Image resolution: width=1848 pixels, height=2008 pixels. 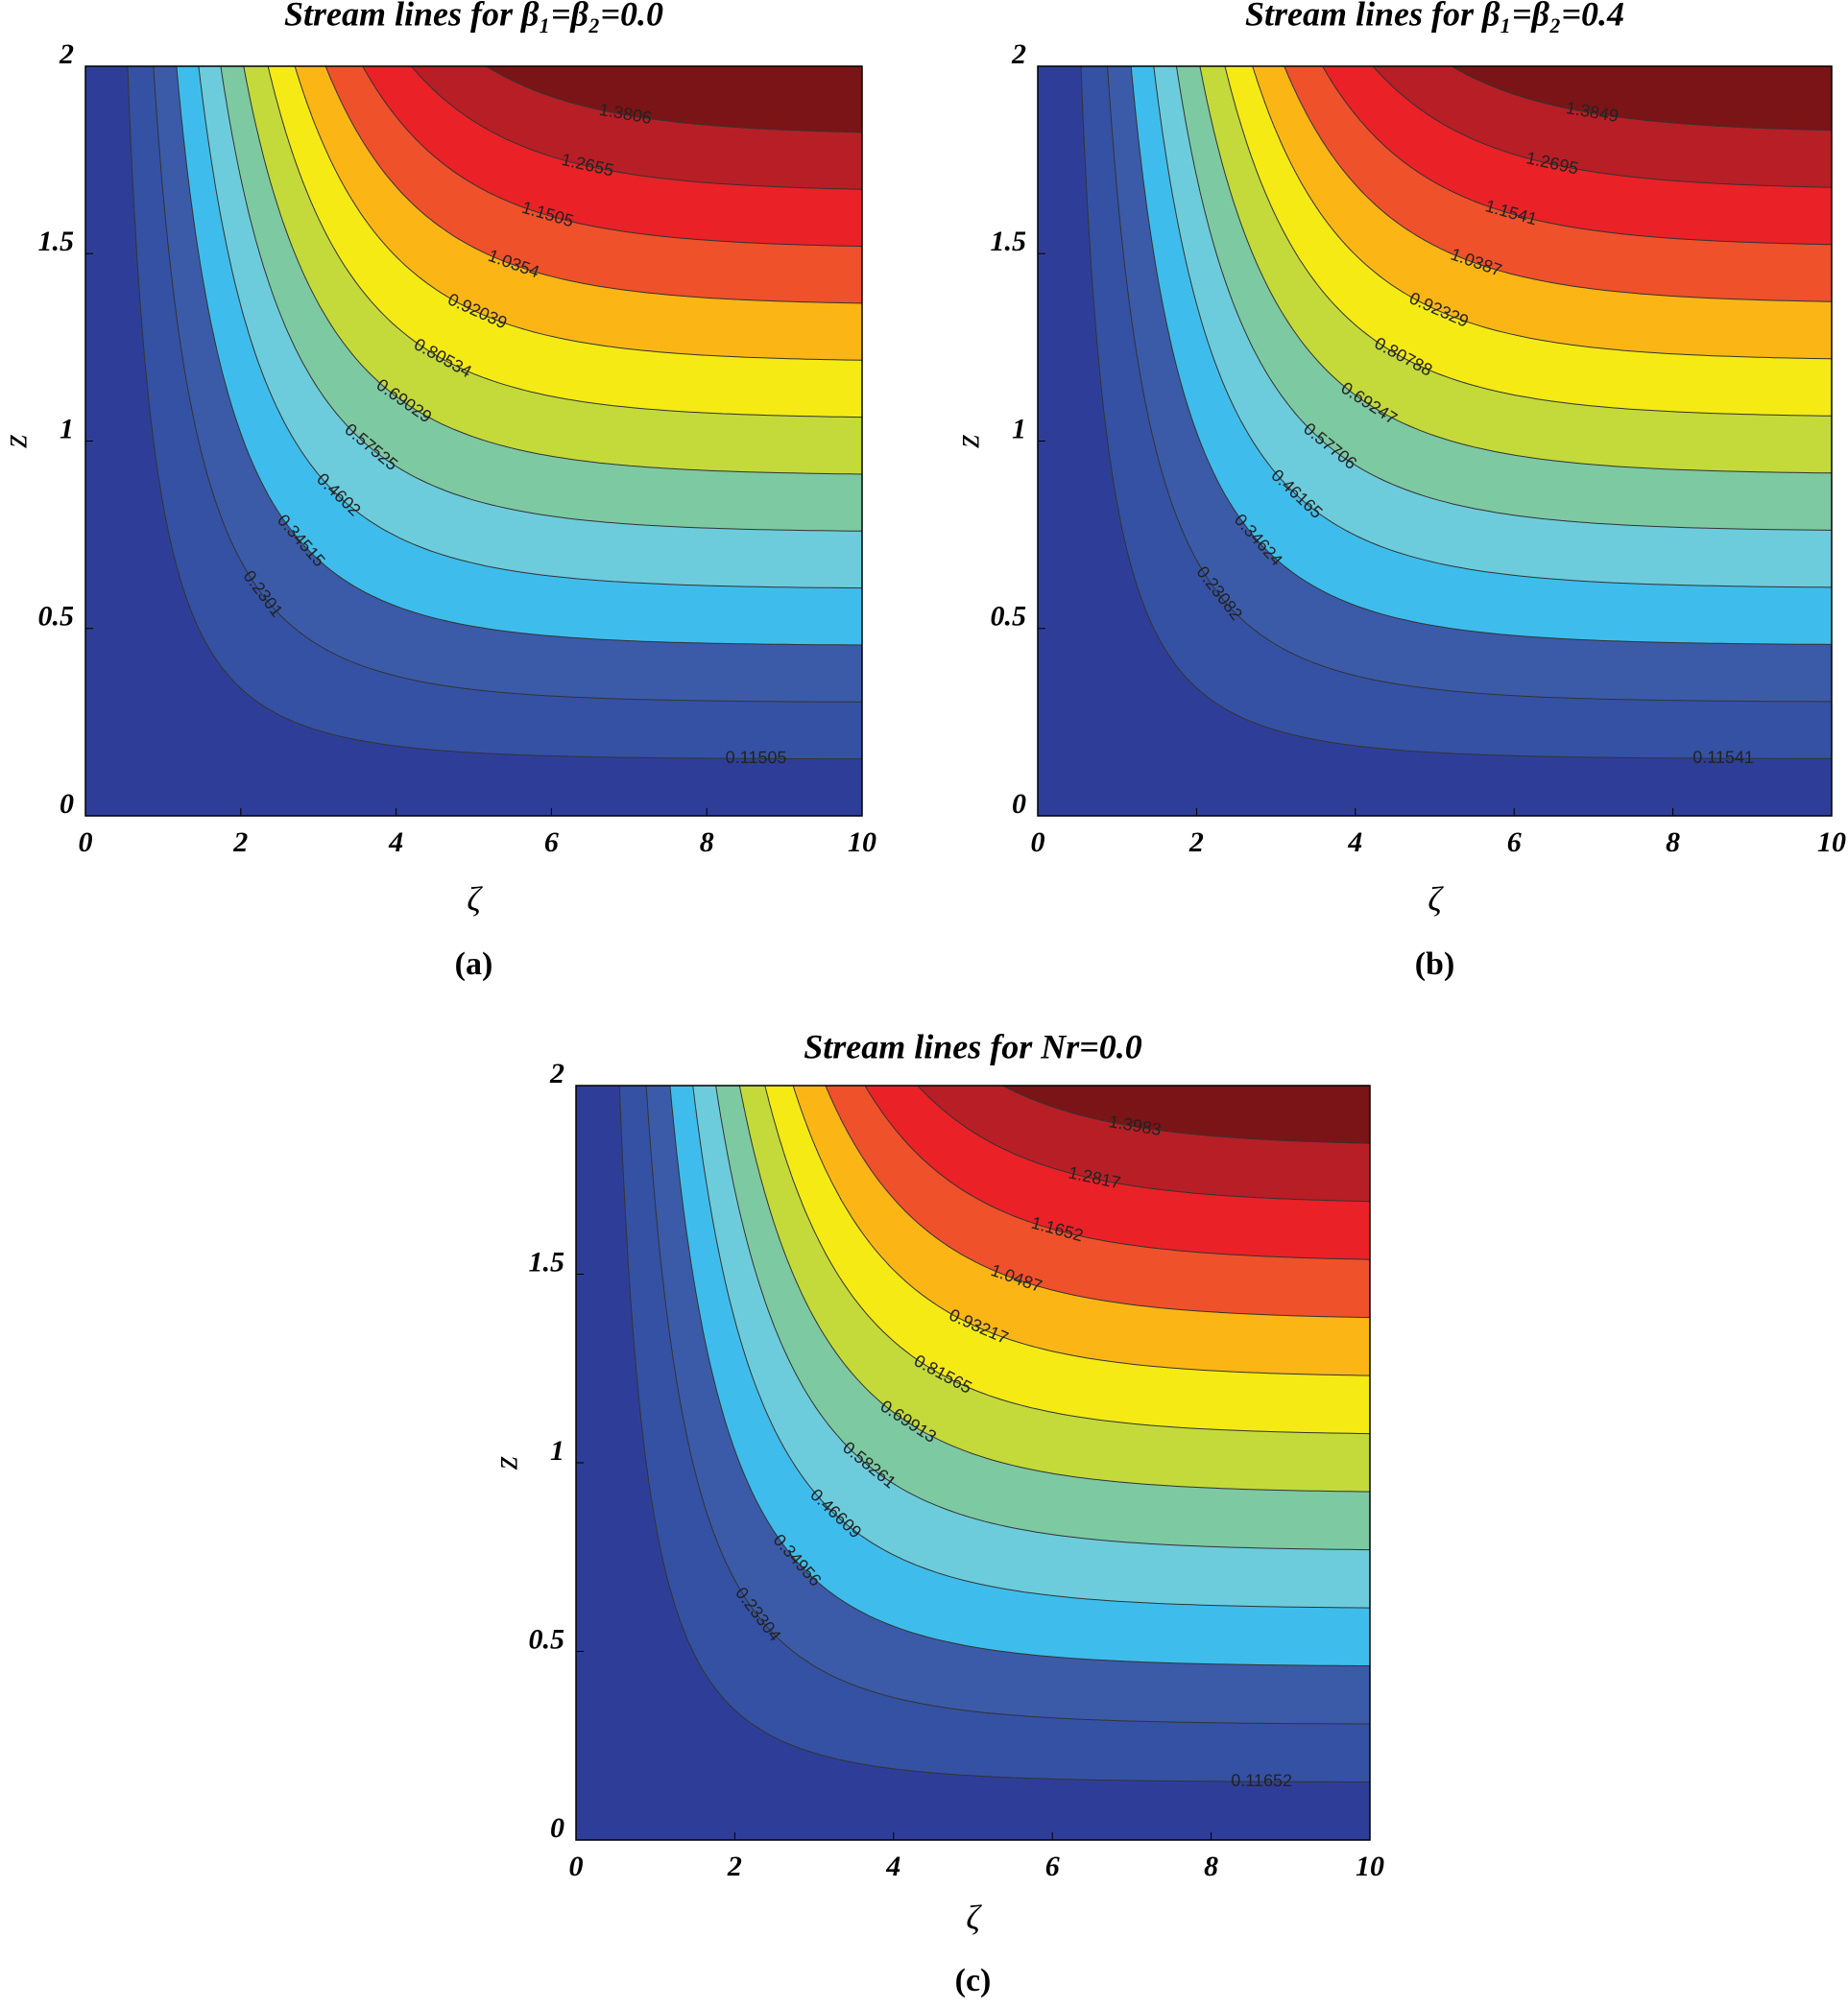 I want to click on contour-label: 0.11505, so click(x=756, y=757).